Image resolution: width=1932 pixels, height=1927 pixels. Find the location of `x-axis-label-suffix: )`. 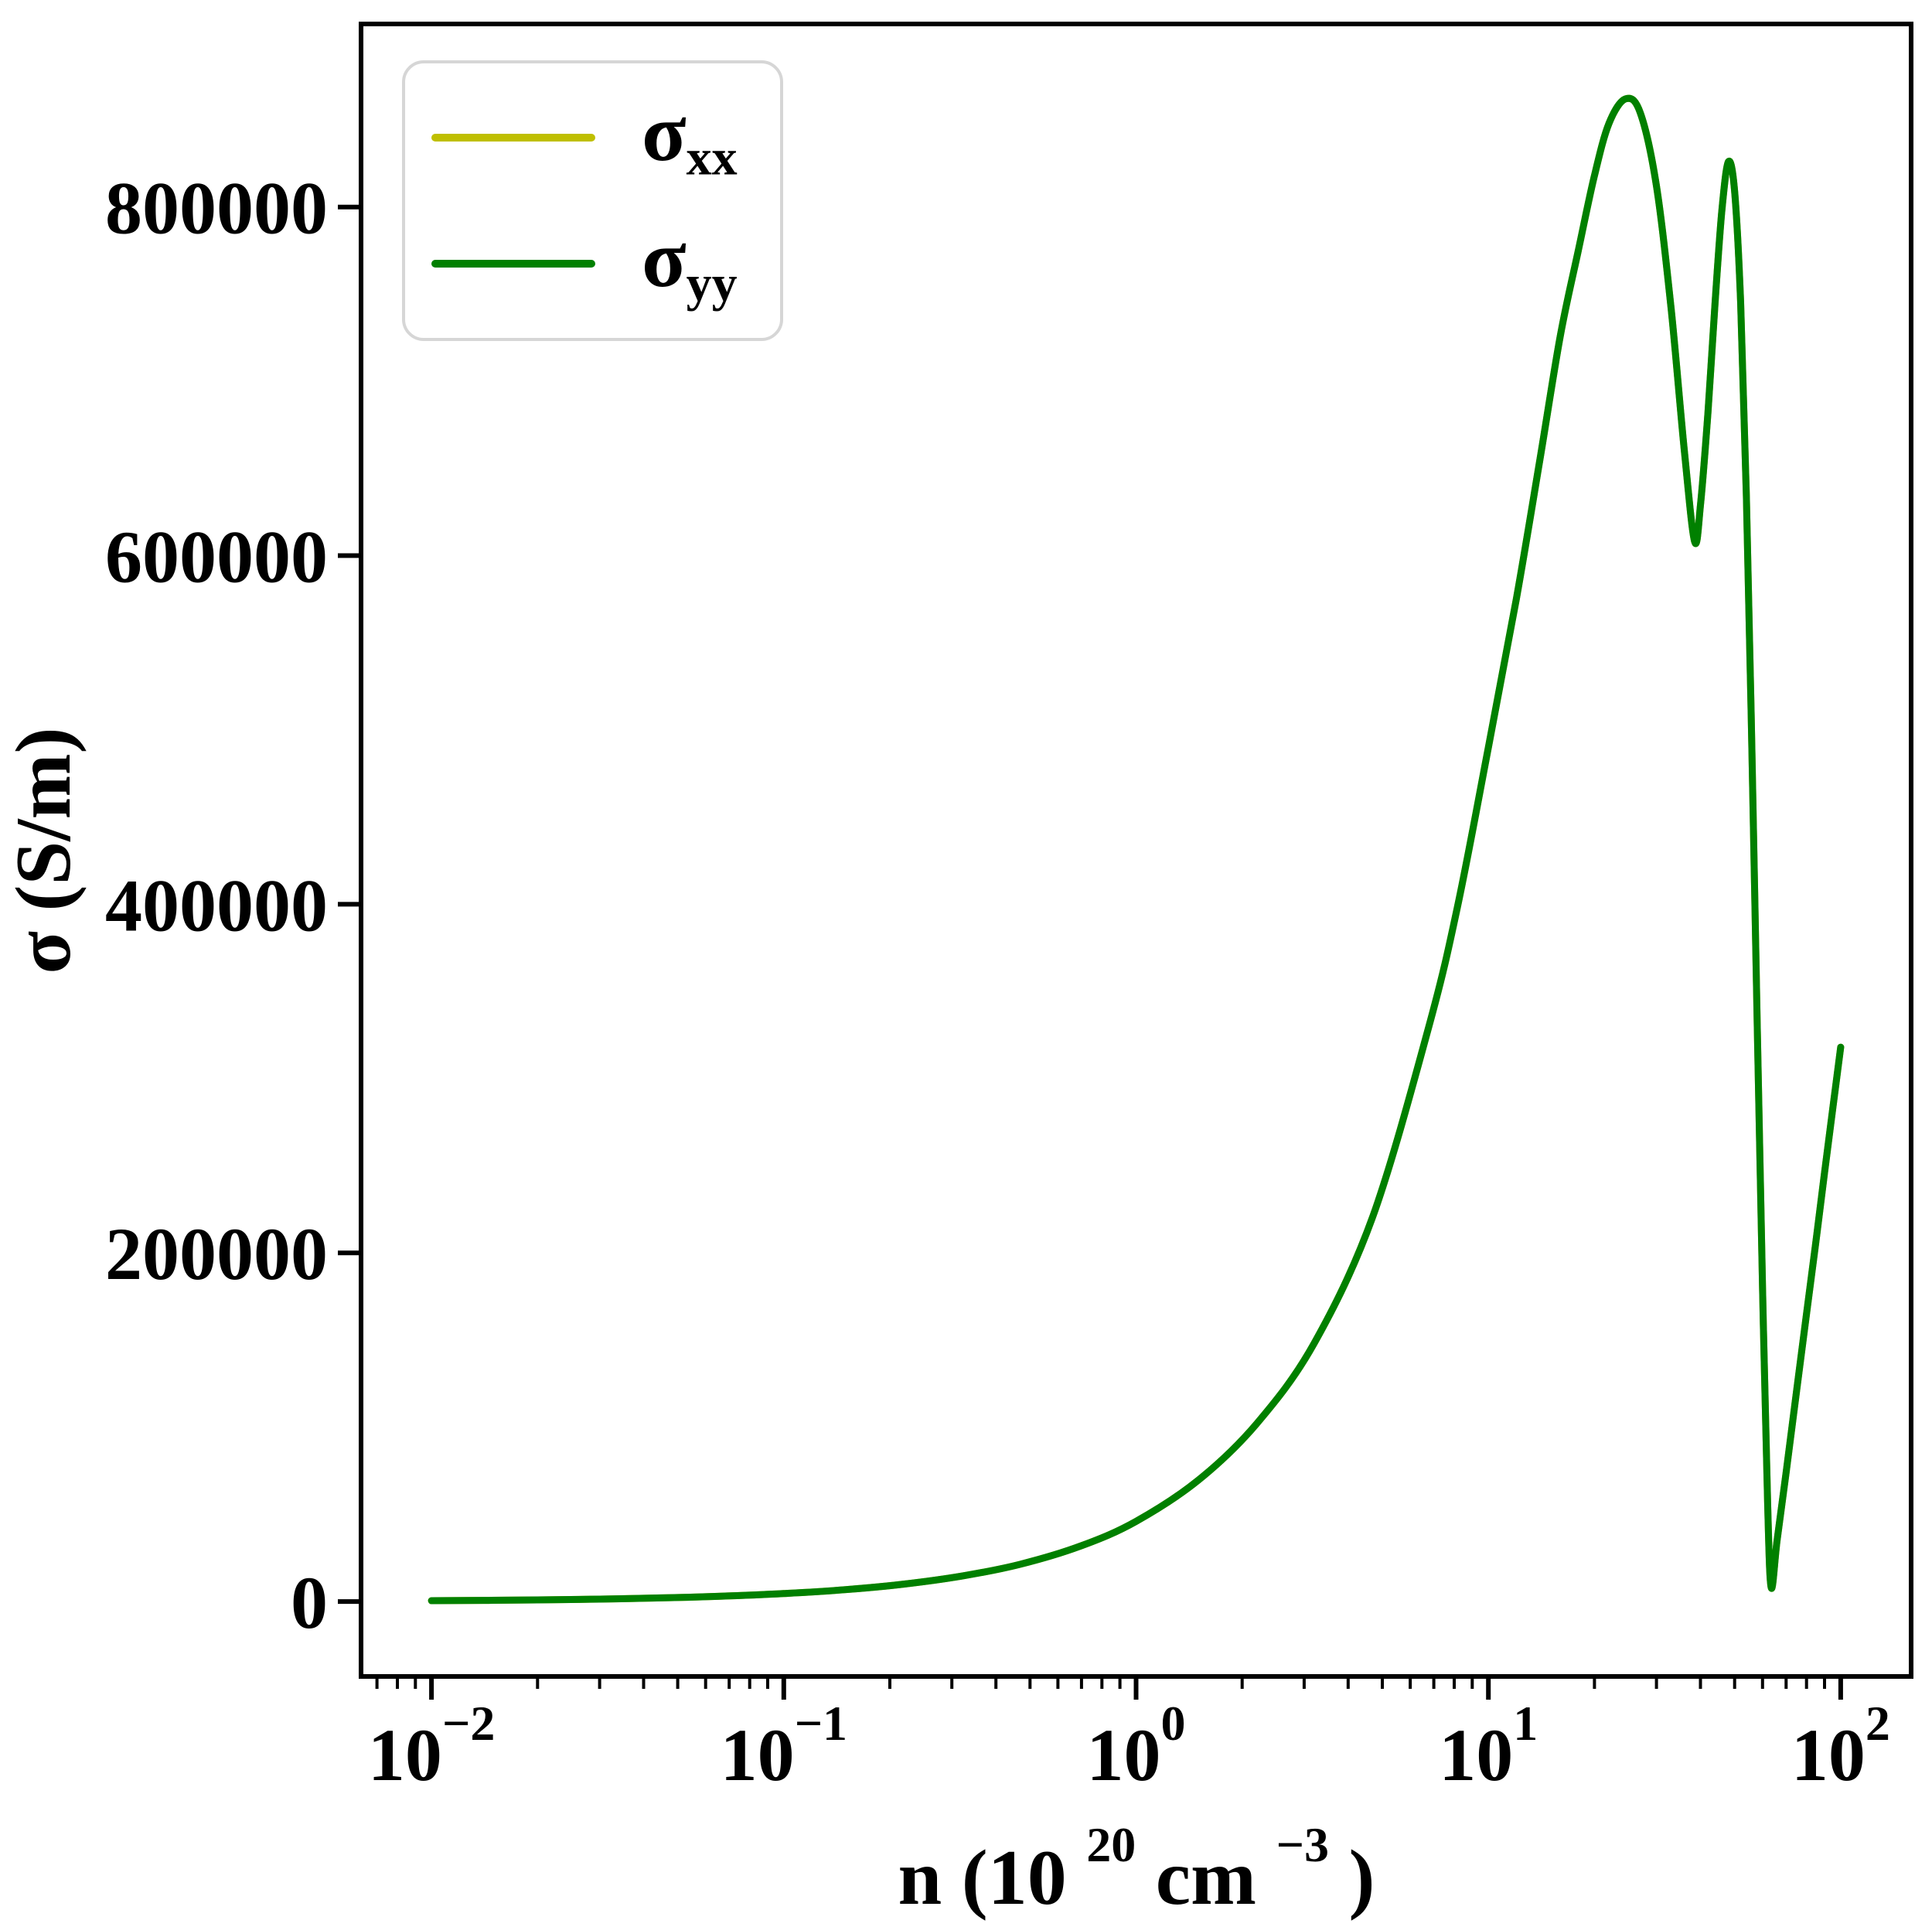

x-axis-label-suffix: ) is located at coordinates (1361, 1878).